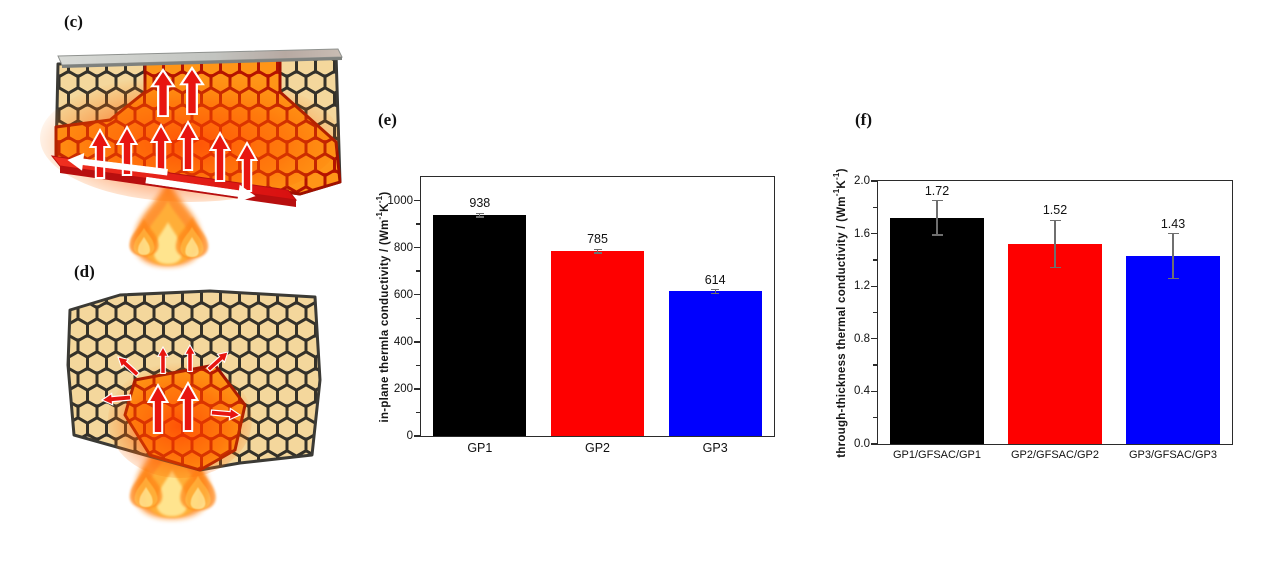 The width and height of the screenshot is (1270, 573). I want to click on illustration-c, so click(191, 157).